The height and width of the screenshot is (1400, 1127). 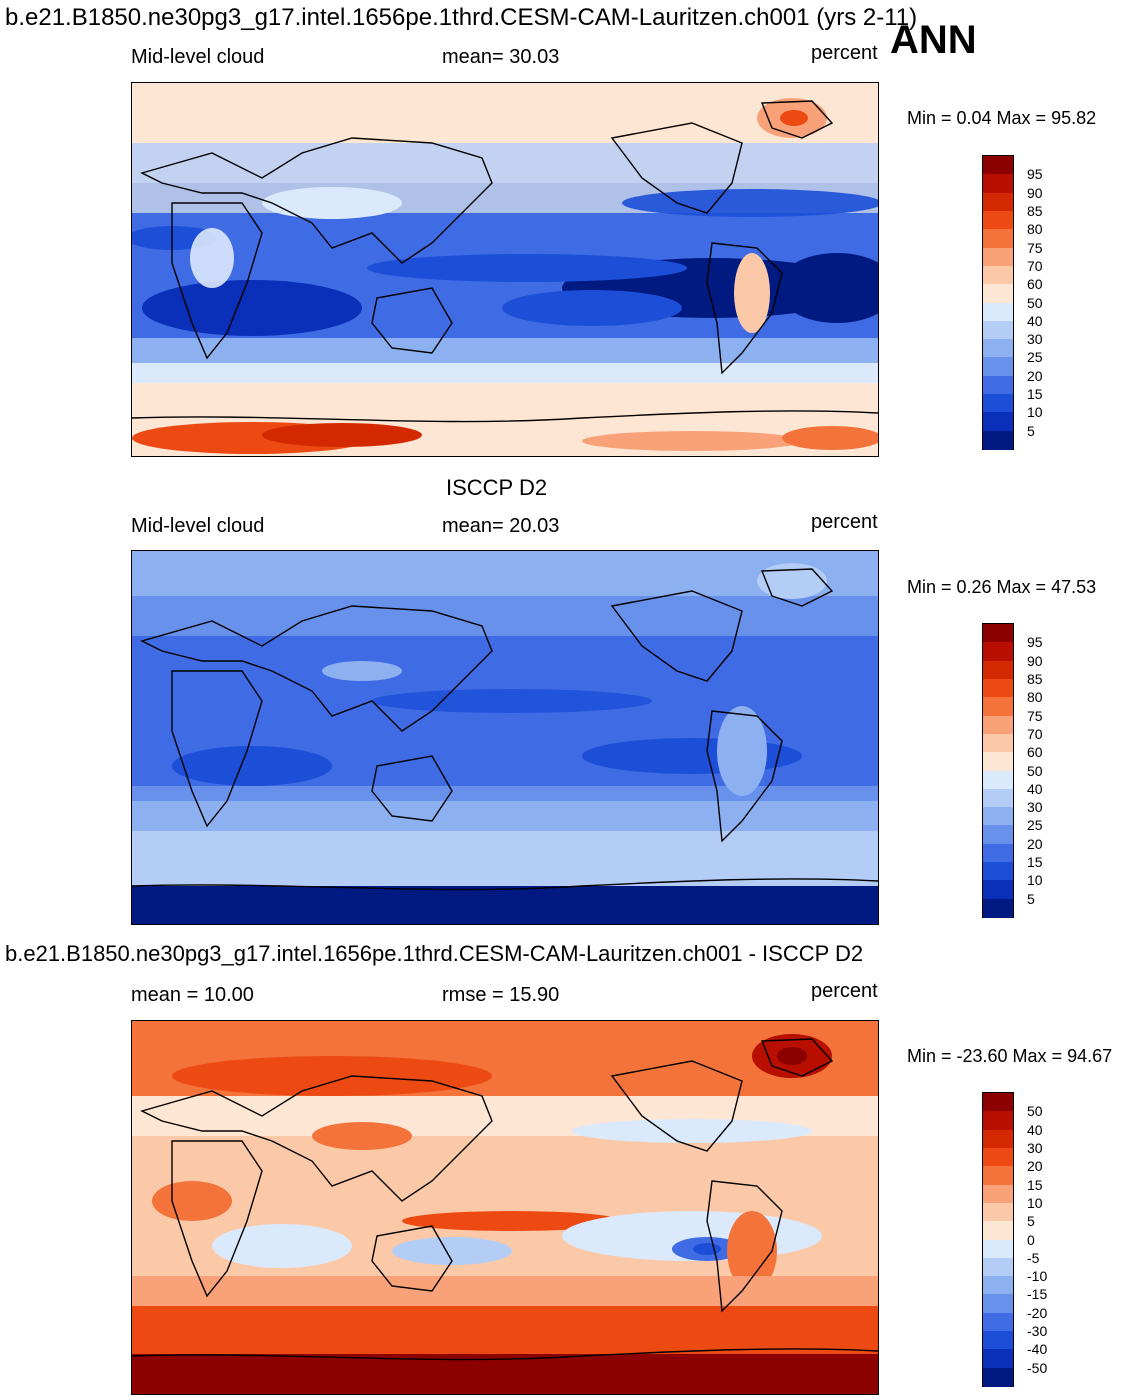 I want to click on panel1-minmax: Min = 0.04 Max = 95.82, so click(x=1002, y=118).